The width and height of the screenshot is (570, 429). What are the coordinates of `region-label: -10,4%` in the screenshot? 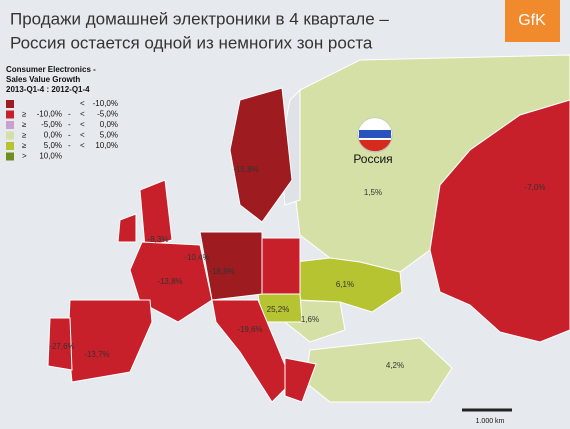 It's located at (196, 257).